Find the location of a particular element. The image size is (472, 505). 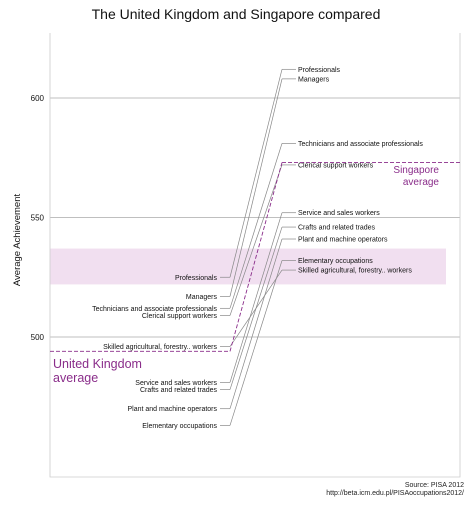

slope-line-clerical-support-workers is located at coordinates (256, 240).